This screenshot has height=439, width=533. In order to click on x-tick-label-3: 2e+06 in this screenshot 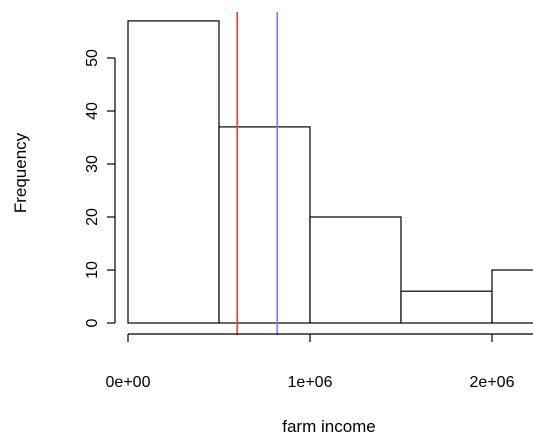, I will do `click(492, 382)`.